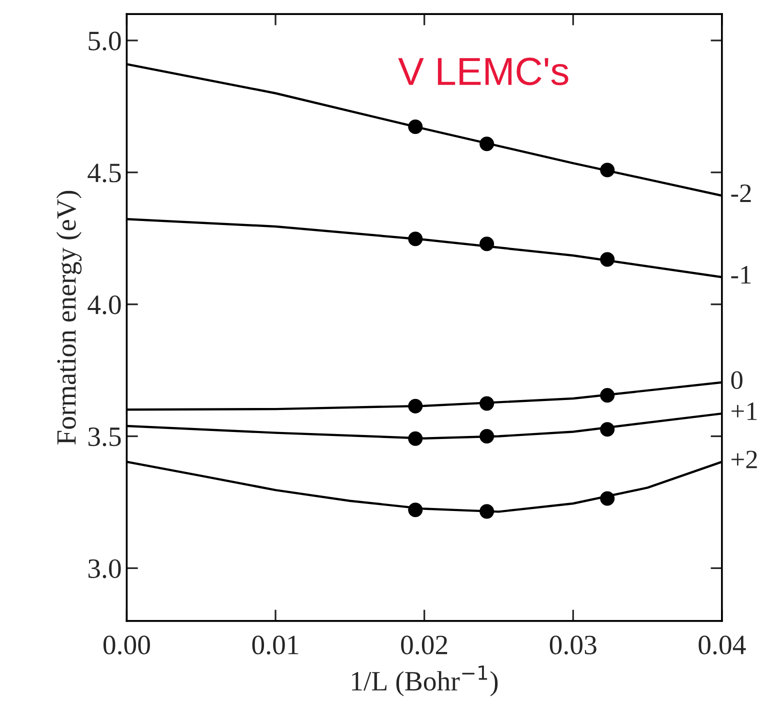 The width and height of the screenshot is (768, 704). What do you see at coordinates (104, 436) in the screenshot?
I see `y-tick-label: 3.5` at bounding box center [104, 436].